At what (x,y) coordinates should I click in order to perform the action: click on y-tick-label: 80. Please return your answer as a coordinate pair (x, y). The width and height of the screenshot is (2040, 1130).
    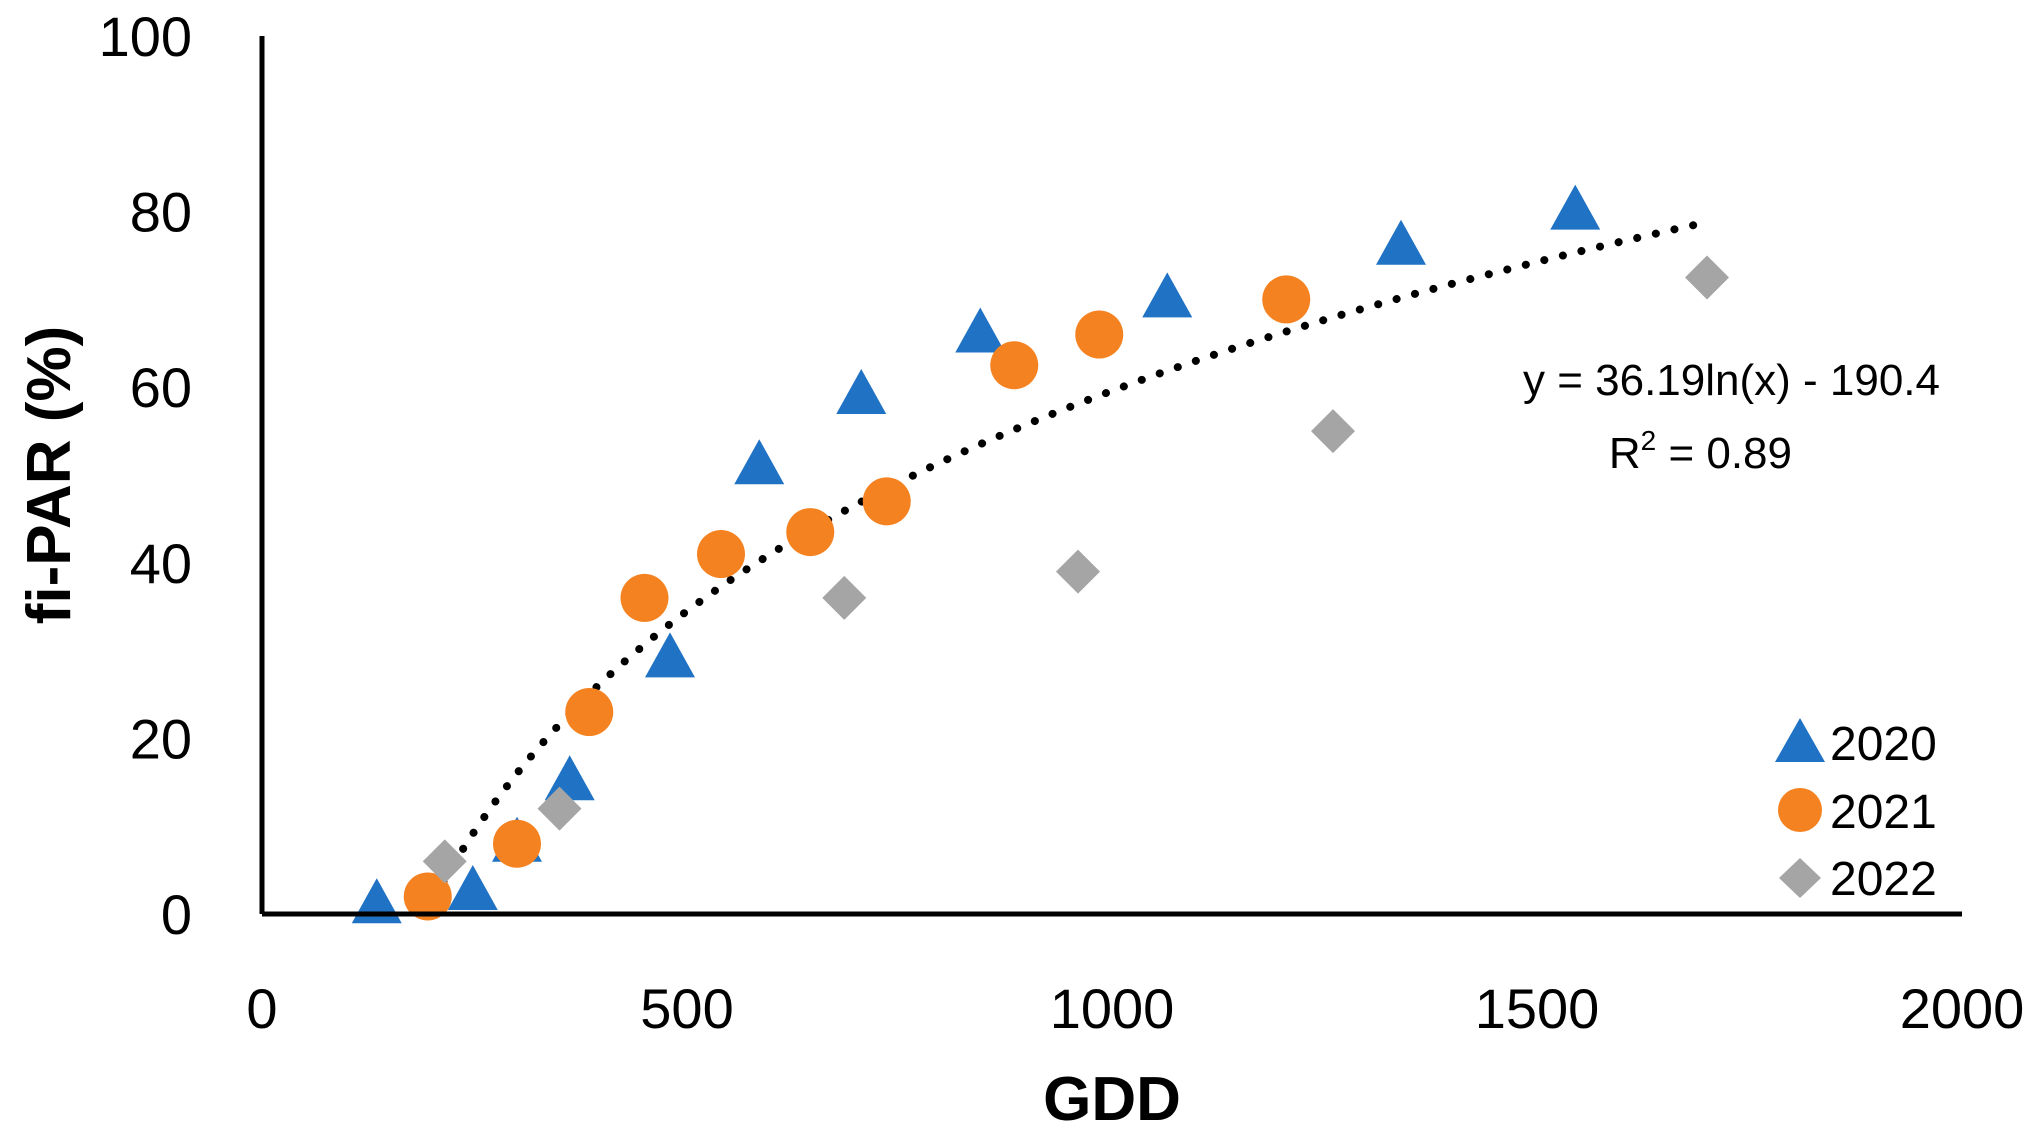
    Looking at the image, I should click on (161, 212).